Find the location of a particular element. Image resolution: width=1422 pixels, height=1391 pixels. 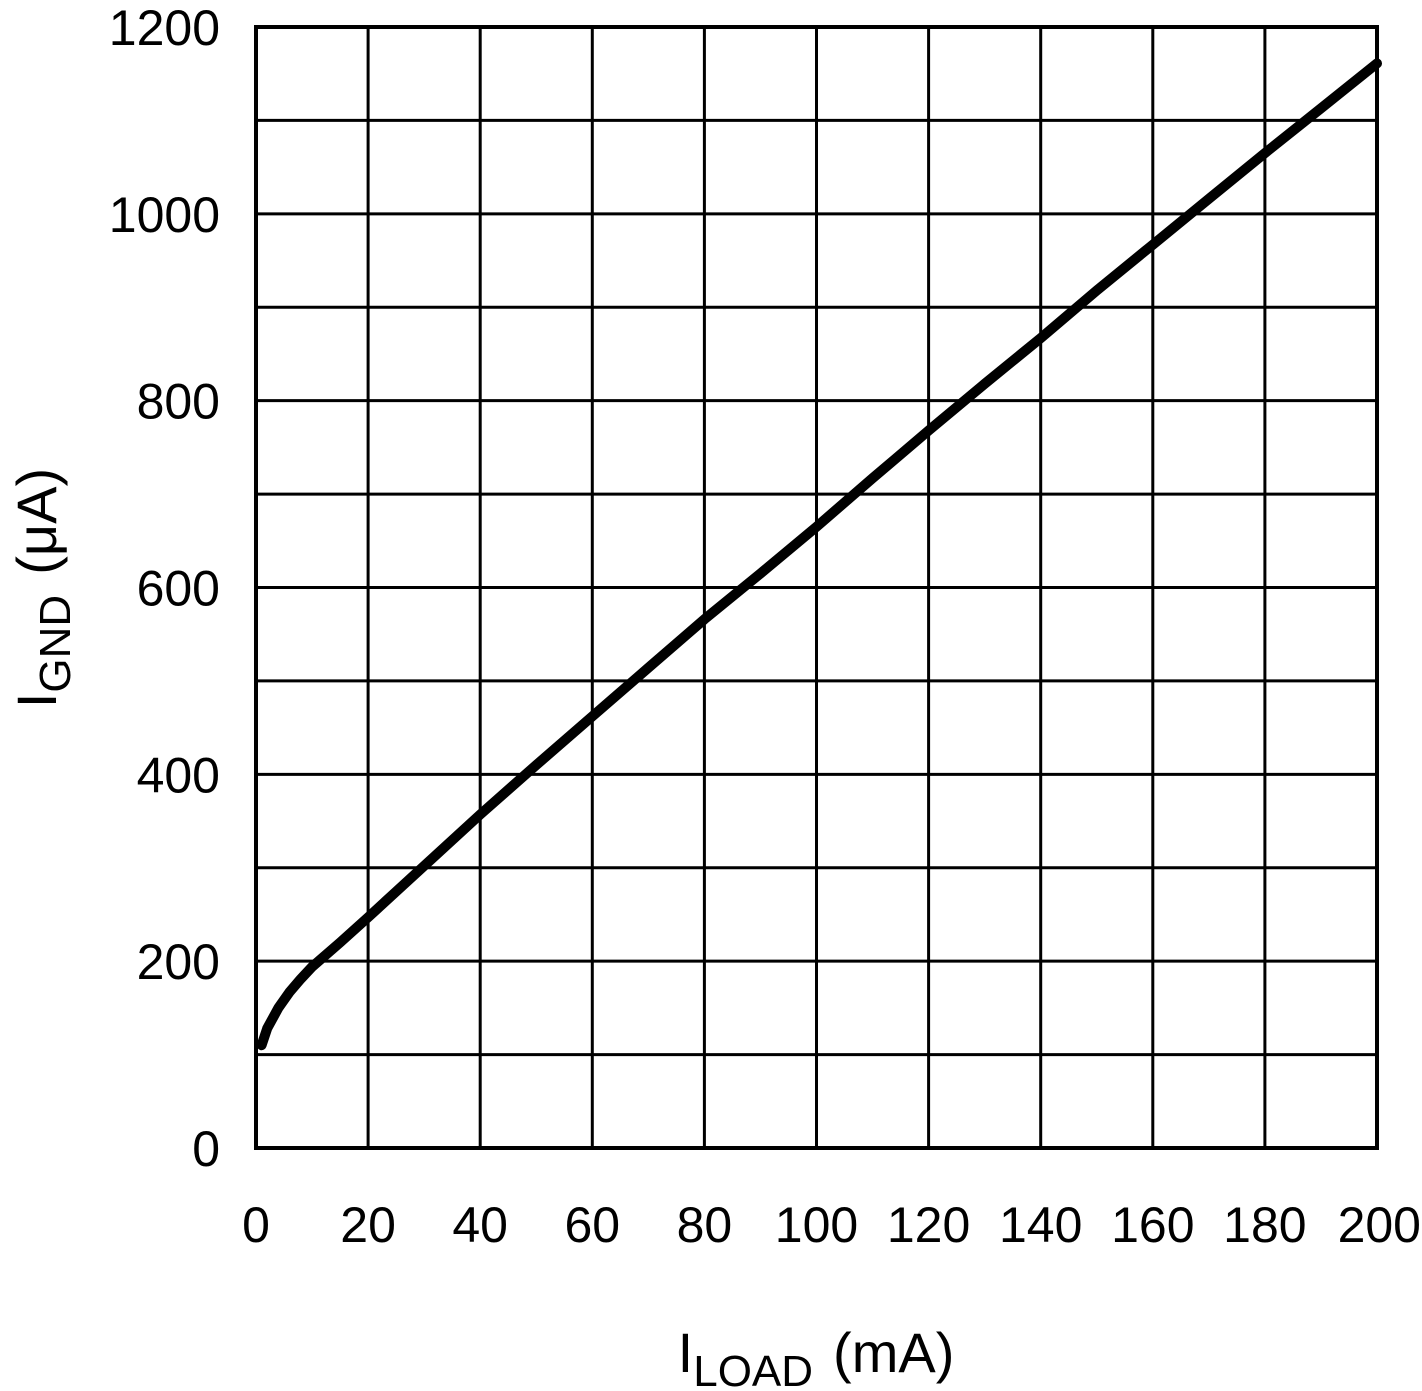

y-axis-title-main: I is located at coordinates (36, 701).